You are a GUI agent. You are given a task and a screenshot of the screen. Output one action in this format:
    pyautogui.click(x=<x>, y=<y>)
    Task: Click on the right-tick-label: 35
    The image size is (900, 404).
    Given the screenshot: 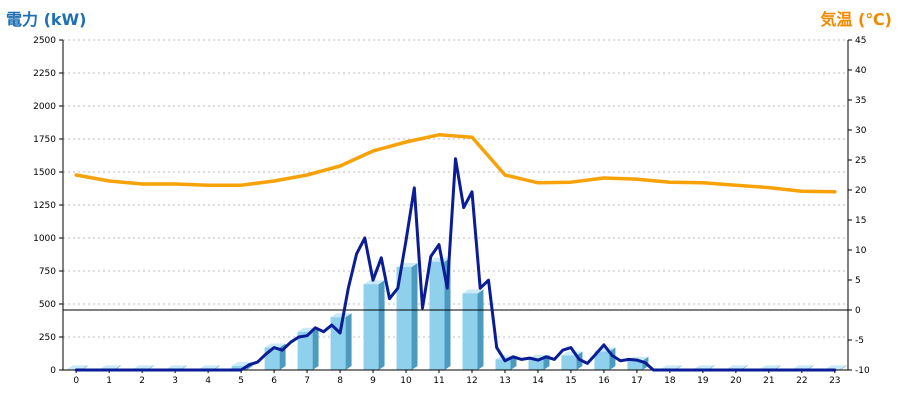 What is the action you would take?
    pyautogui.click(x=860, y=101)
    